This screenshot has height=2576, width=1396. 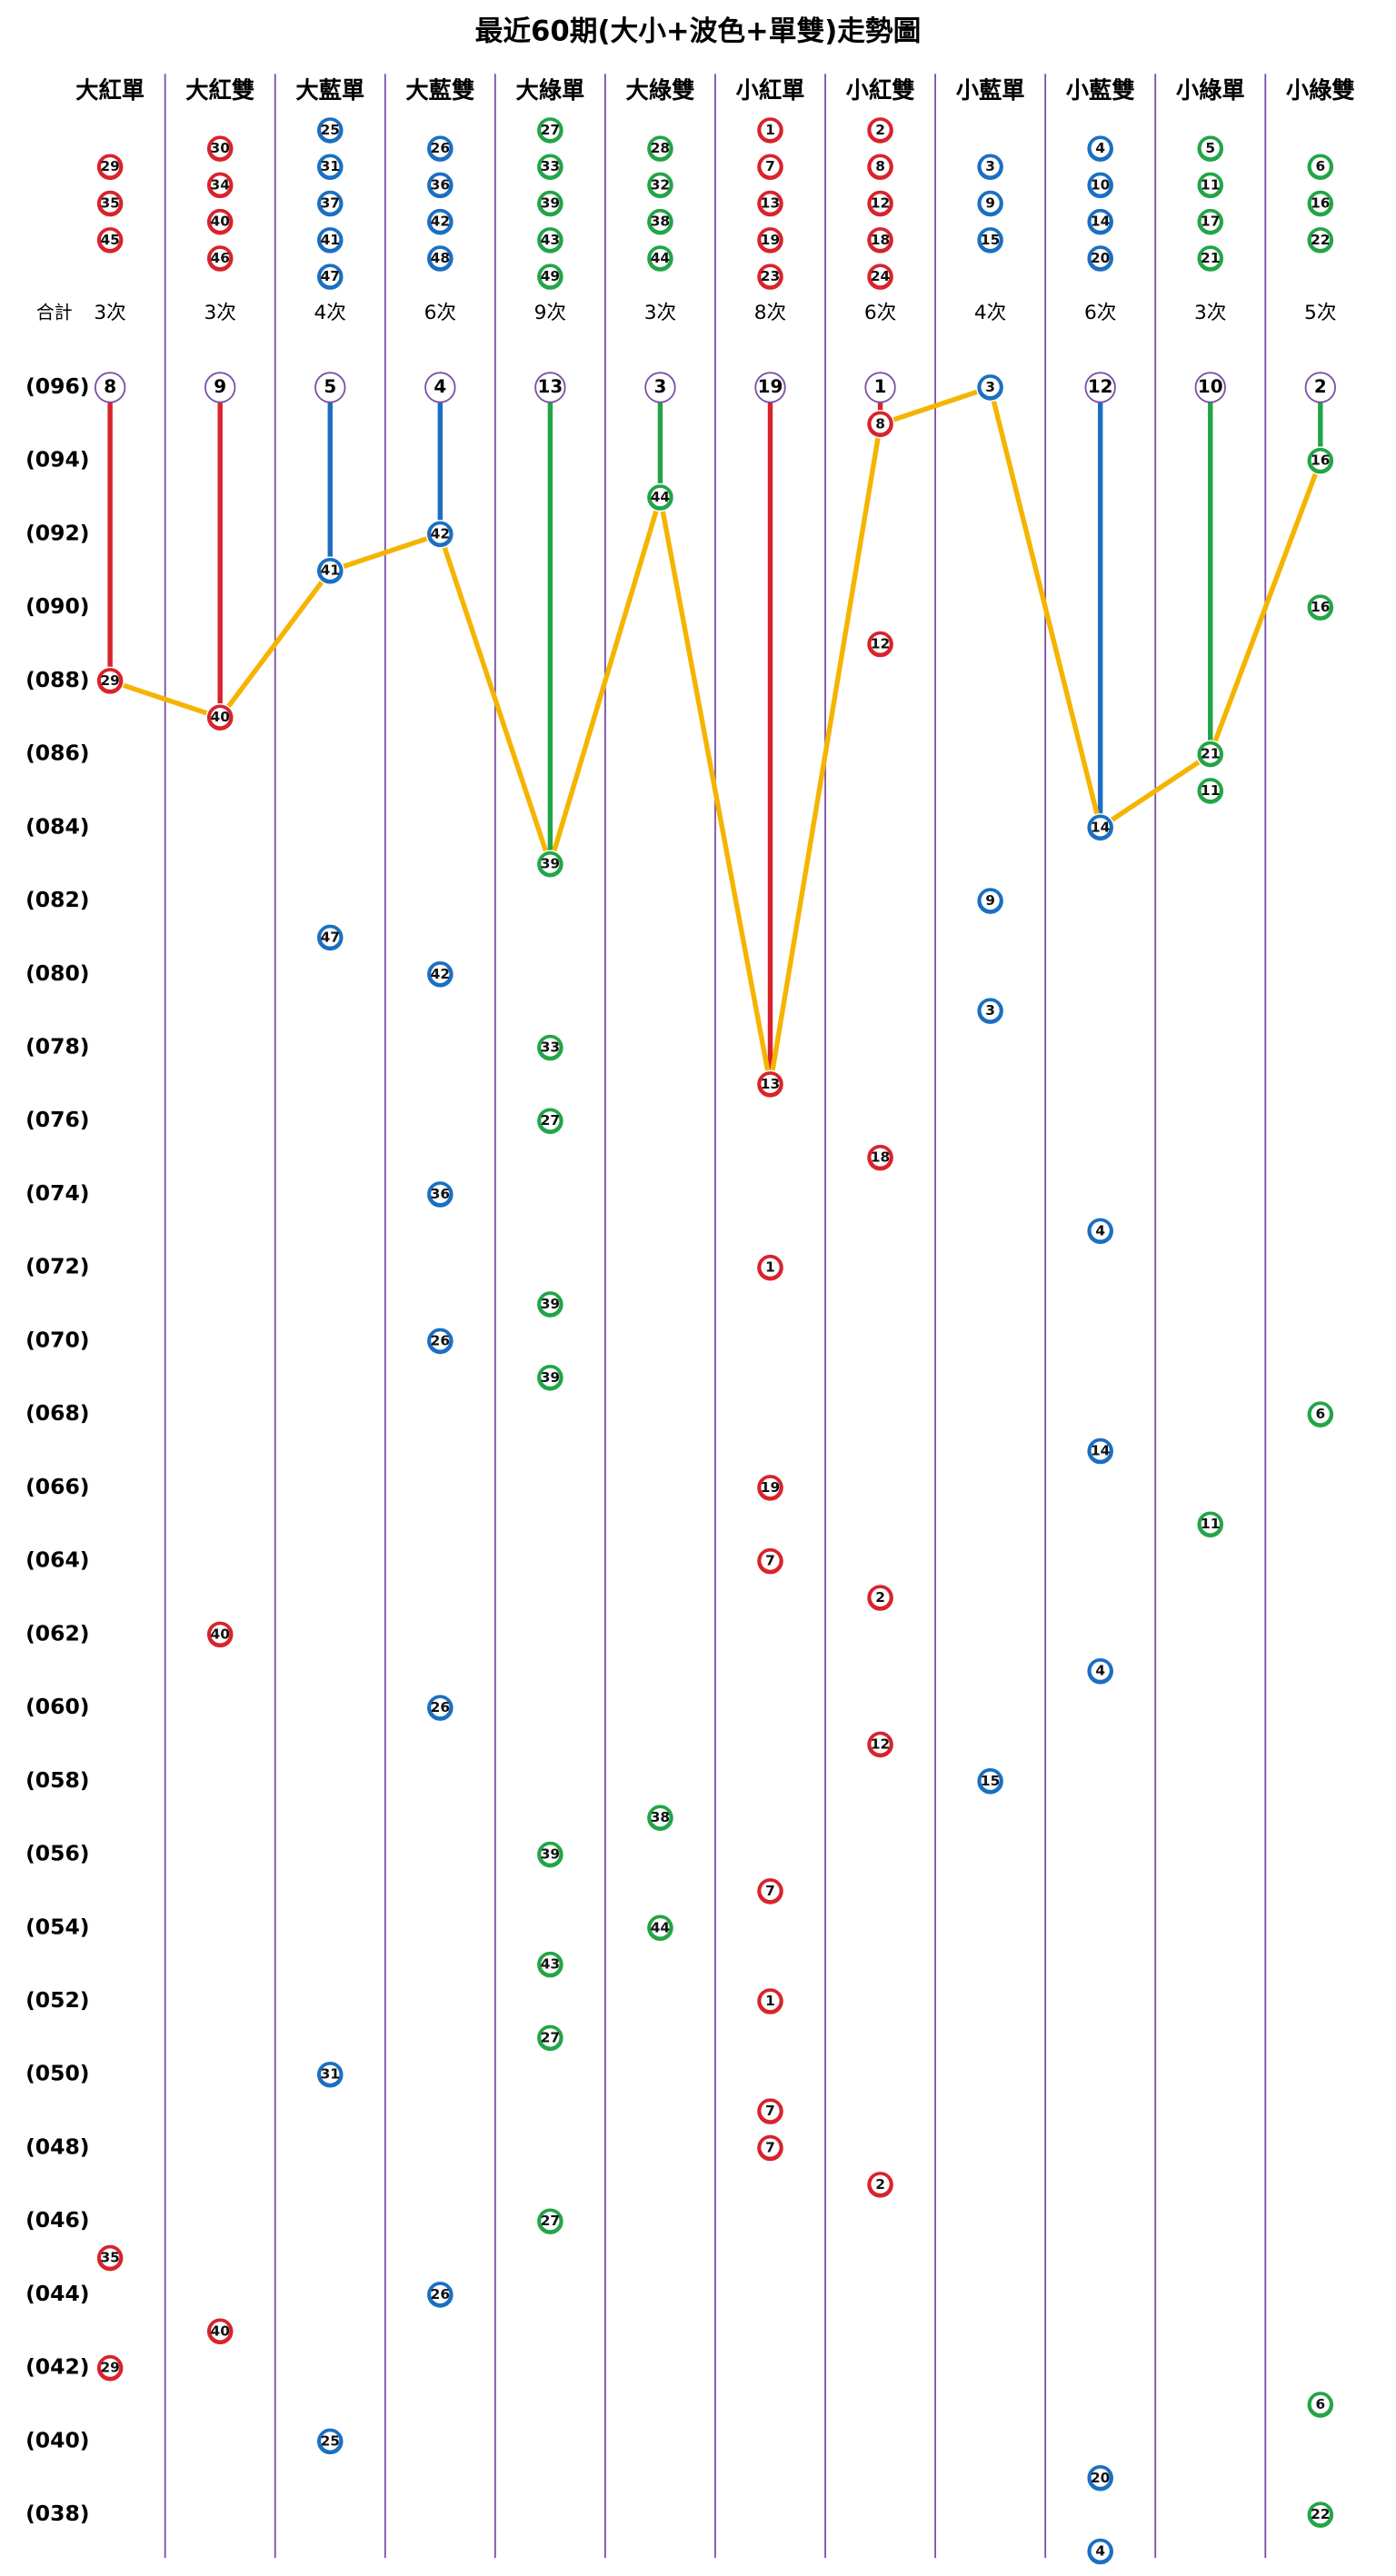 I want to click on number-ball-number: 38, so click(x=660, y=222).